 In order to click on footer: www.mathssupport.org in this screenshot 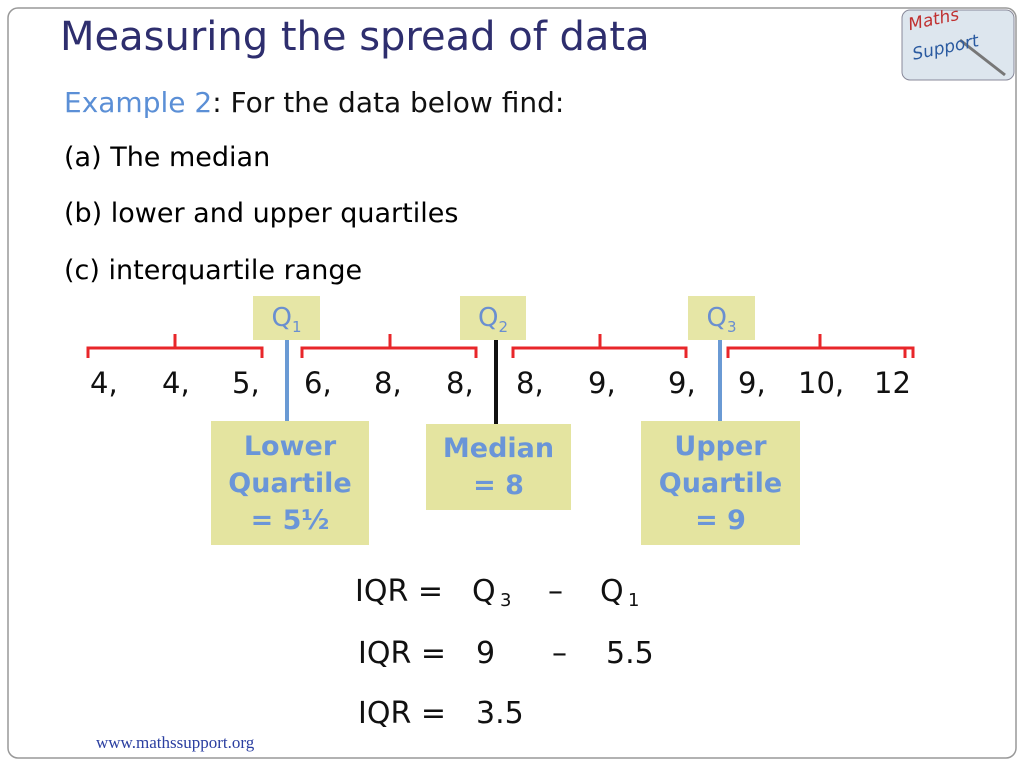, I will do `click(175, 742)`.